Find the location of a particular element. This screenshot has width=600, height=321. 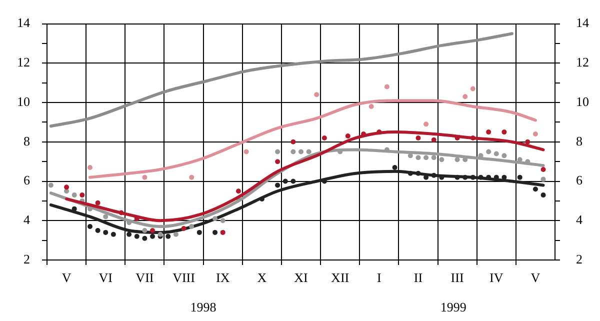

y2-tick-label: 14 is located at coordinates (583, 22).